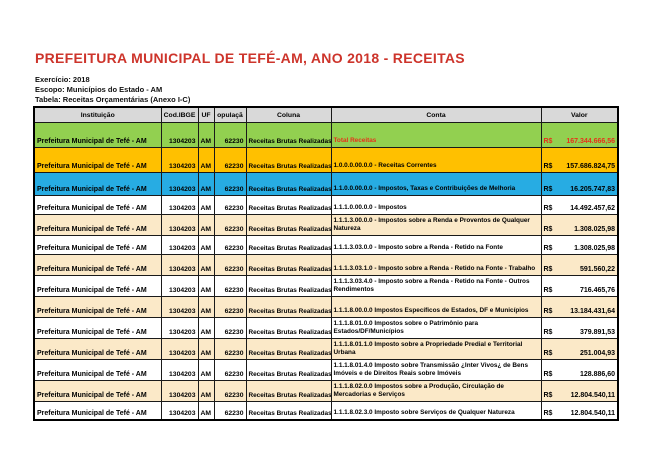 Image resolution: width=650 pixels, height=459 pixels. What do you see at coordinates (597, 269) in the screenshot?
I see `value-amount: 591.560,22` at bounding box center [597, 269].